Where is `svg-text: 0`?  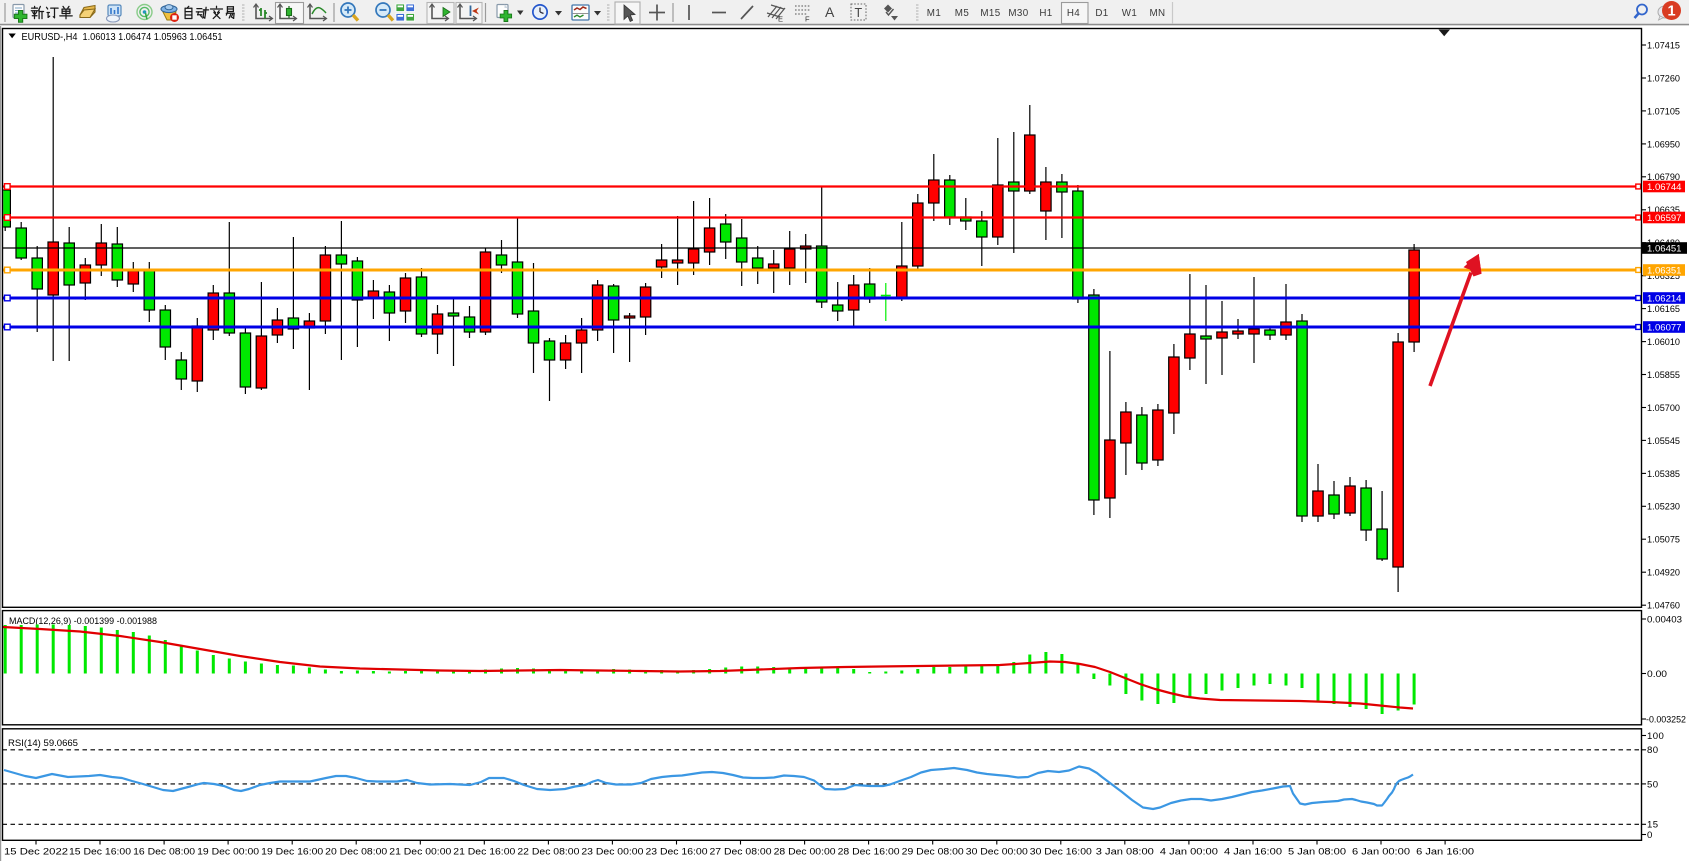
svg-text: 0 is located at coordinates (1650, 835).